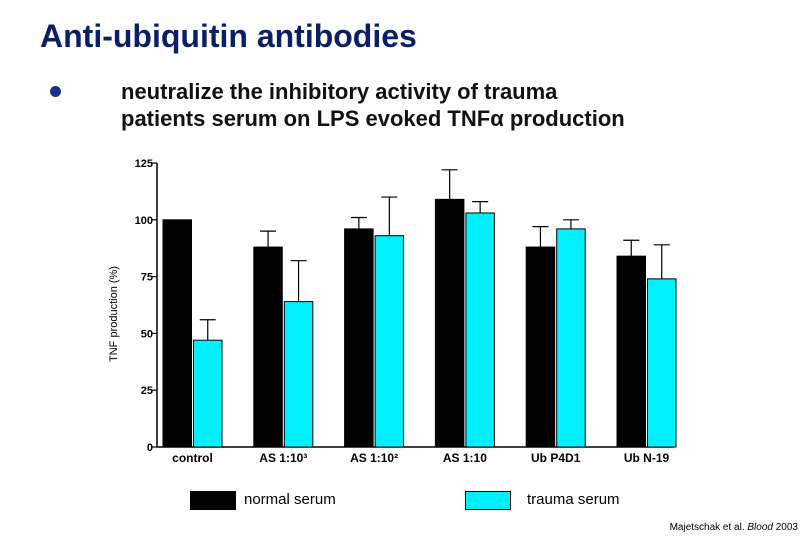 The height and width of the screenshot is (540, 810). Describe the element at coordinates (144, 221) in the screenshot. I see `y-tick-label: 100` at that location.